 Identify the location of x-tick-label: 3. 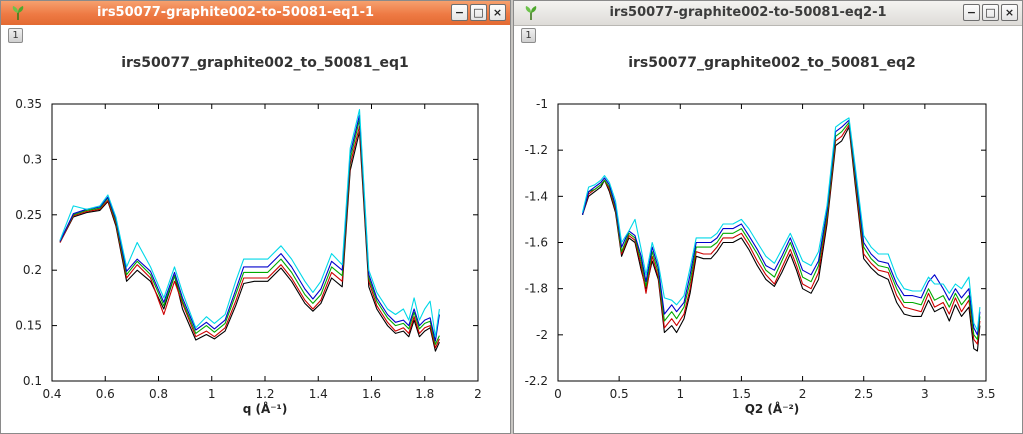
(925, 394).